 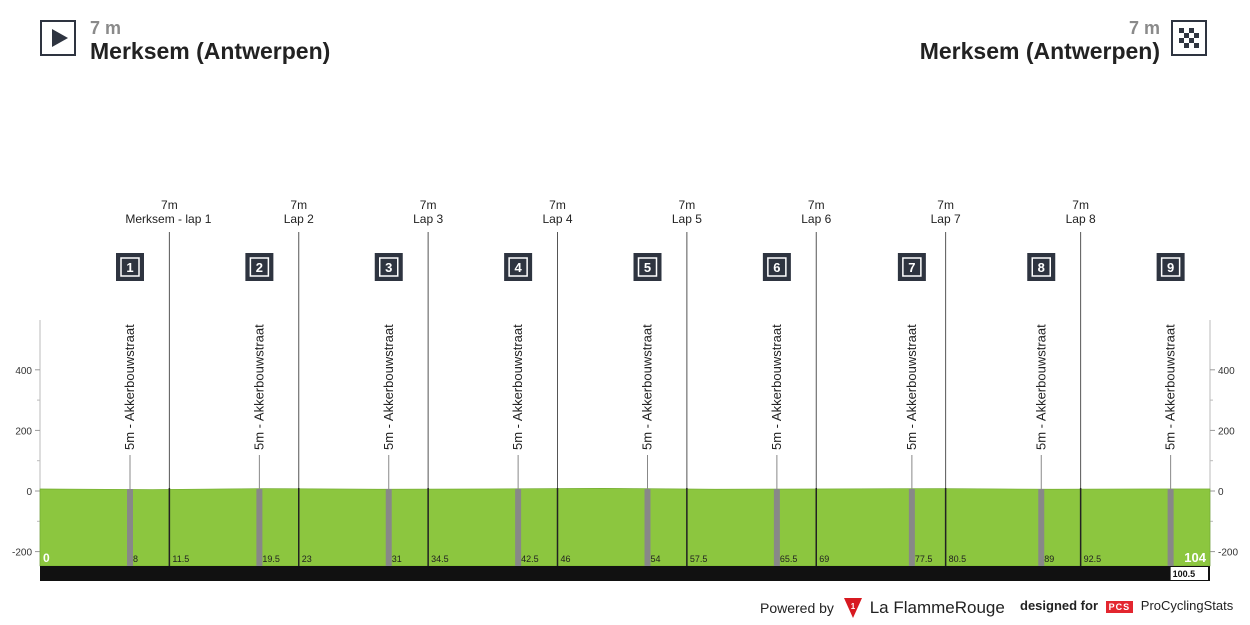 What do you see at coordinates (625, 573) in the screenshot?
I see `distance-base-bar` at bounding box center [625, 573].